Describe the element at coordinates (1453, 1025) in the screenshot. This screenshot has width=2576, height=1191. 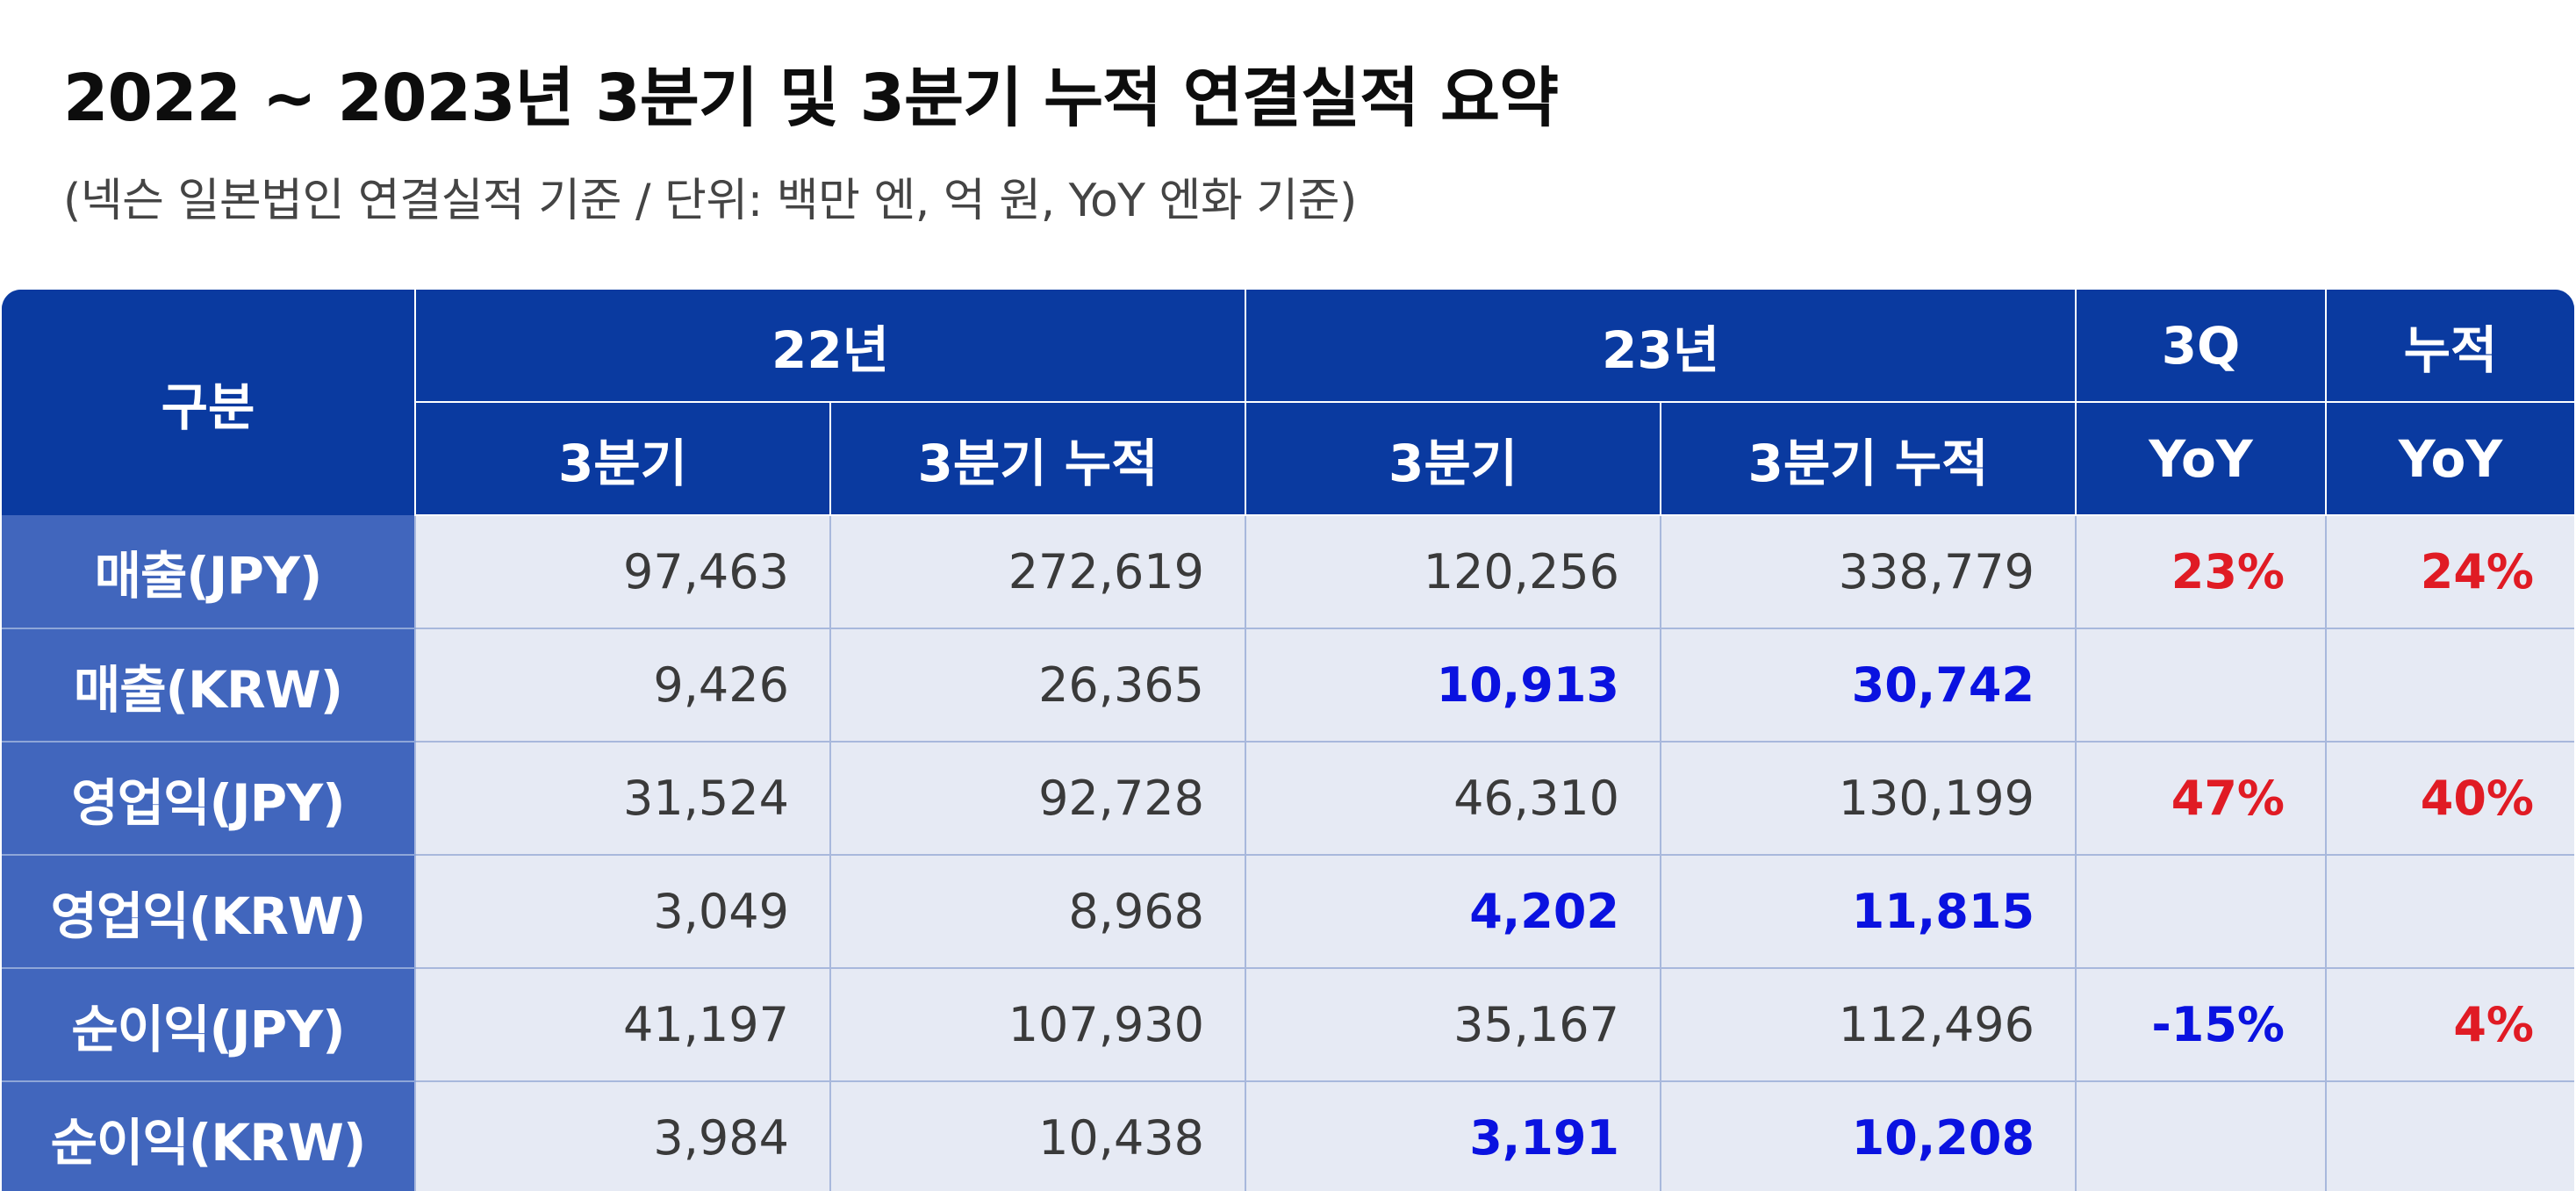
I see `cell-q3-2023: 35,167` at that location.